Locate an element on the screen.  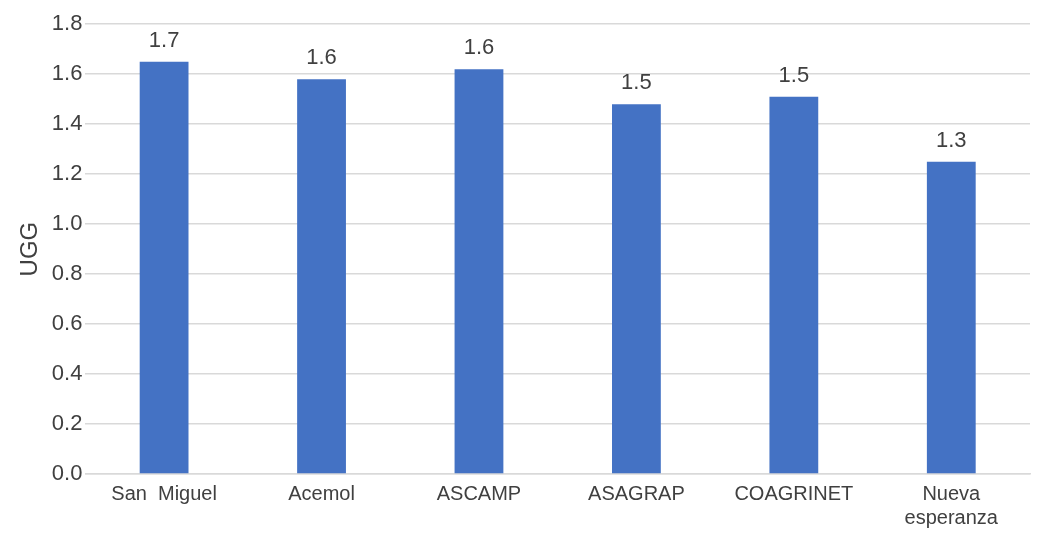
y-axis-title: UGG is located at coordinates (29, 249).